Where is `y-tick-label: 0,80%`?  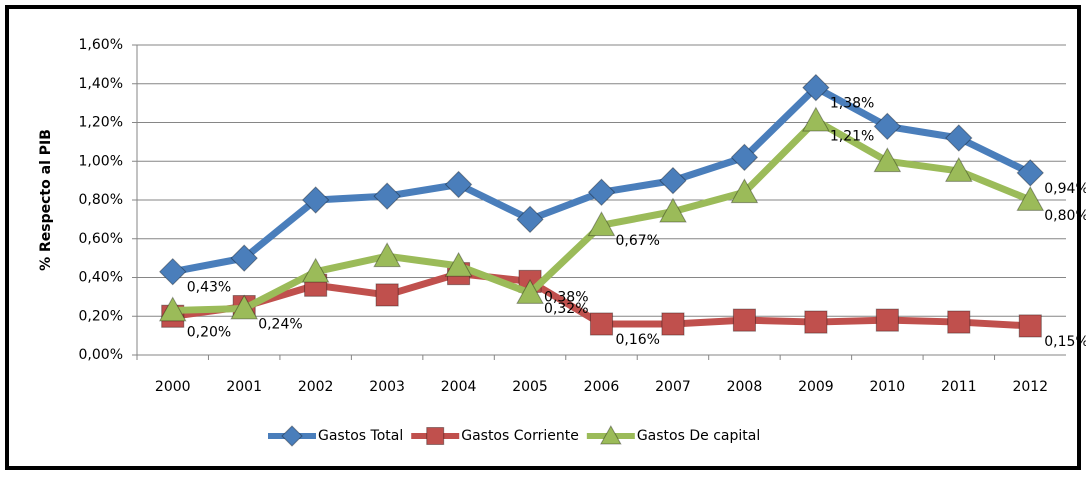 y-tick-label: 0,80% is located at coordinates (101, 200).